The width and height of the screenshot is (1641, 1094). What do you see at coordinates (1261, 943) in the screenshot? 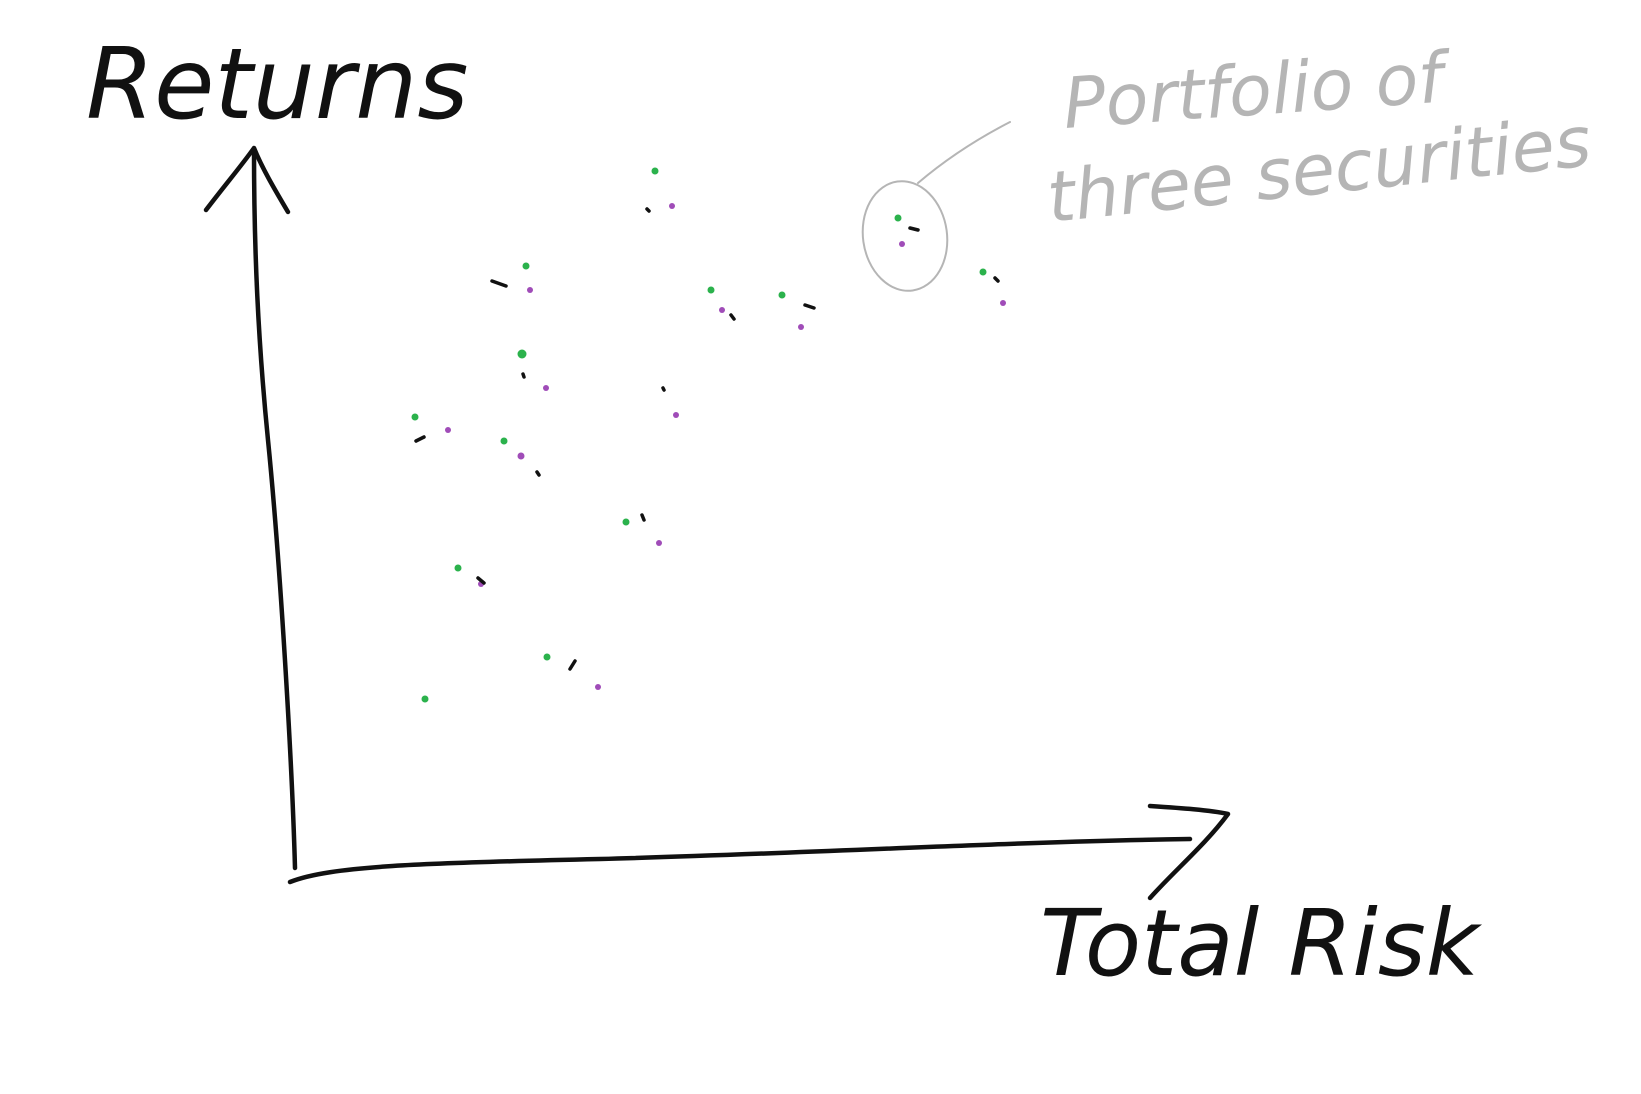
I see `x-axis-label: Total Risk` at bounding box center [1261, 943].